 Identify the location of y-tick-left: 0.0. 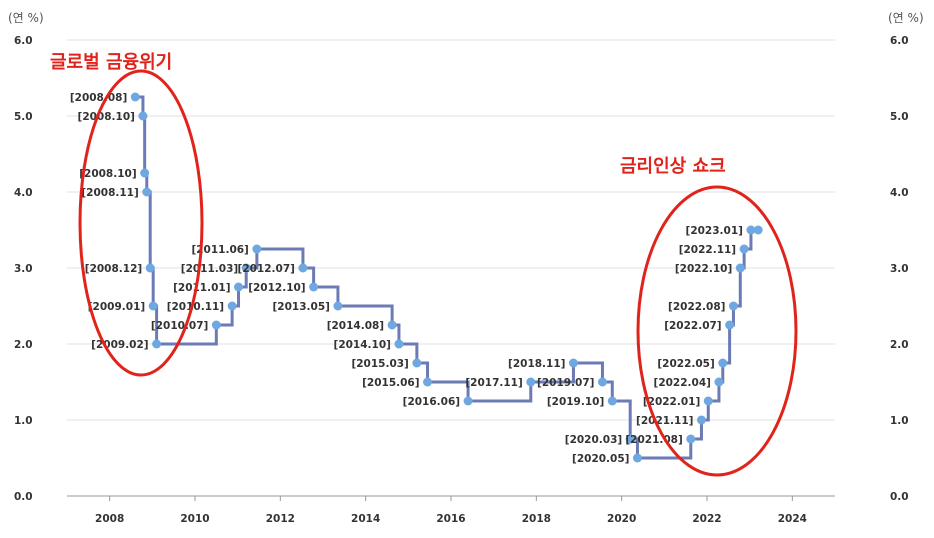
(23, 497).